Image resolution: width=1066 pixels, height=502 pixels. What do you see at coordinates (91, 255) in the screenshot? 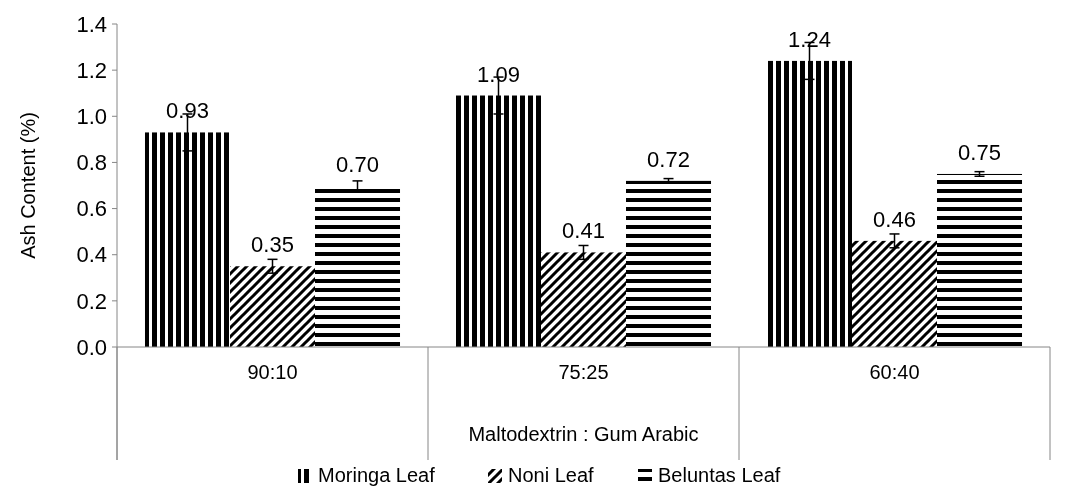
I see `y-tick-label: 0.4` at bounding box center [91, 255].